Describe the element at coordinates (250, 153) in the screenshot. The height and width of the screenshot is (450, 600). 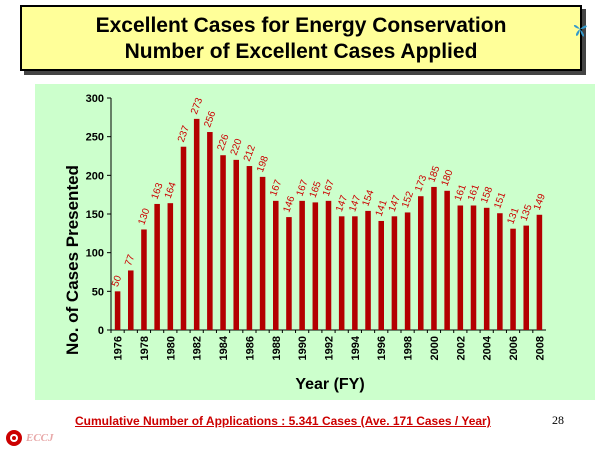
I see `data-label: 212` at that location.